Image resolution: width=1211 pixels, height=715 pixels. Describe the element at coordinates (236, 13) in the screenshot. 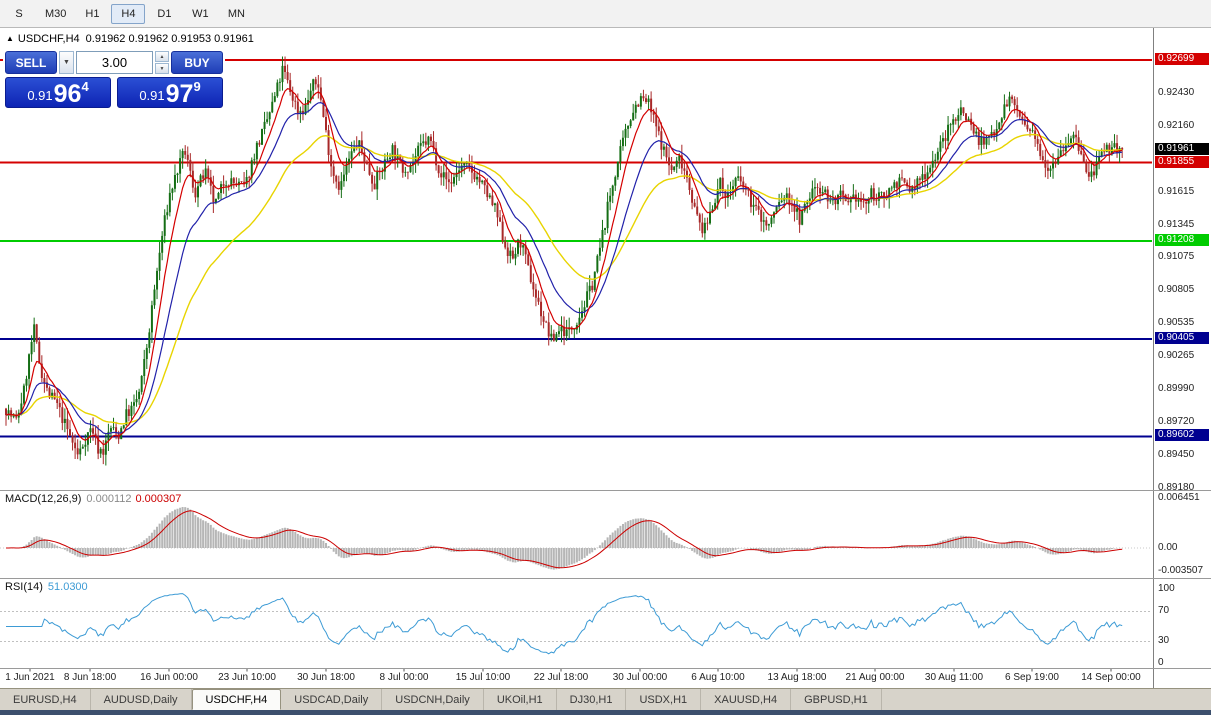

I see `timeframe-button-MN: MN` at that location.